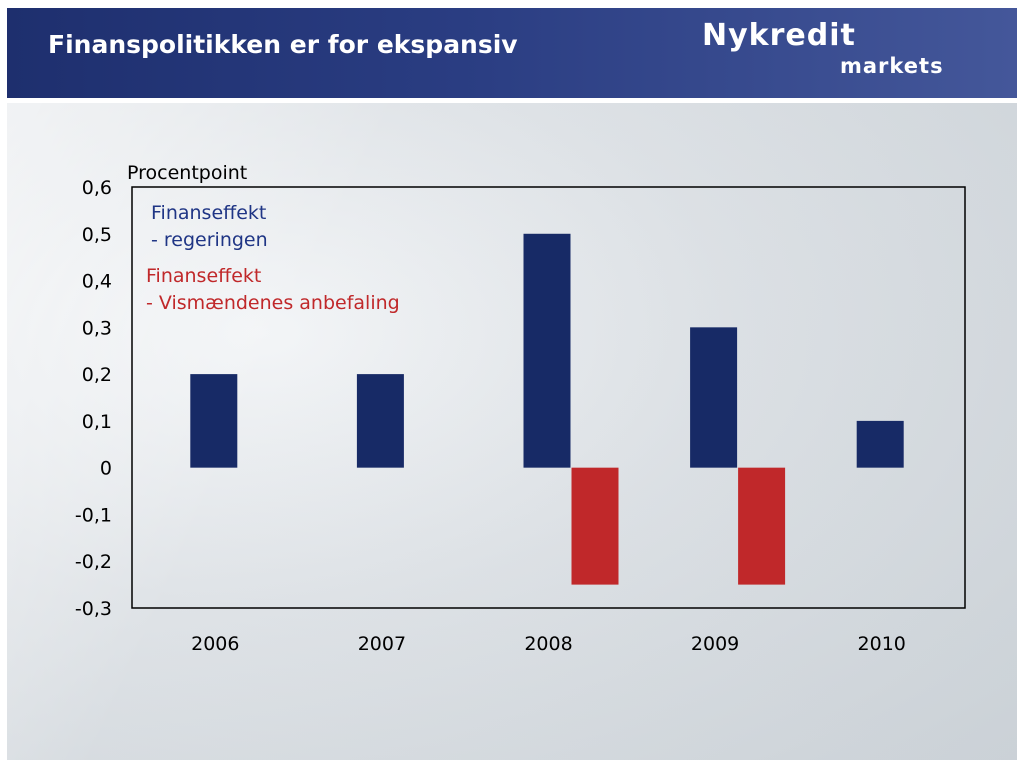 The height and width of the screenshot is (768, 1024). What do you see at coordinates (97, 282) in the screenshot?
I see `y-tick-label: 0,4` at bounding box center [97, 282].